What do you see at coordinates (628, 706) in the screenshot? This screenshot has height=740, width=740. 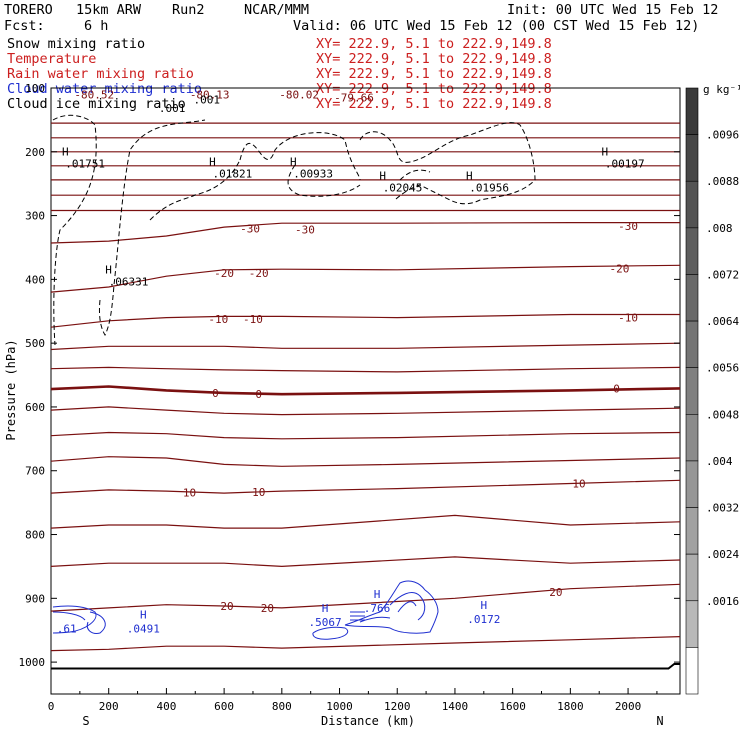 I see `x-tick-label-10: 2000` at bounding box center [628, 706].